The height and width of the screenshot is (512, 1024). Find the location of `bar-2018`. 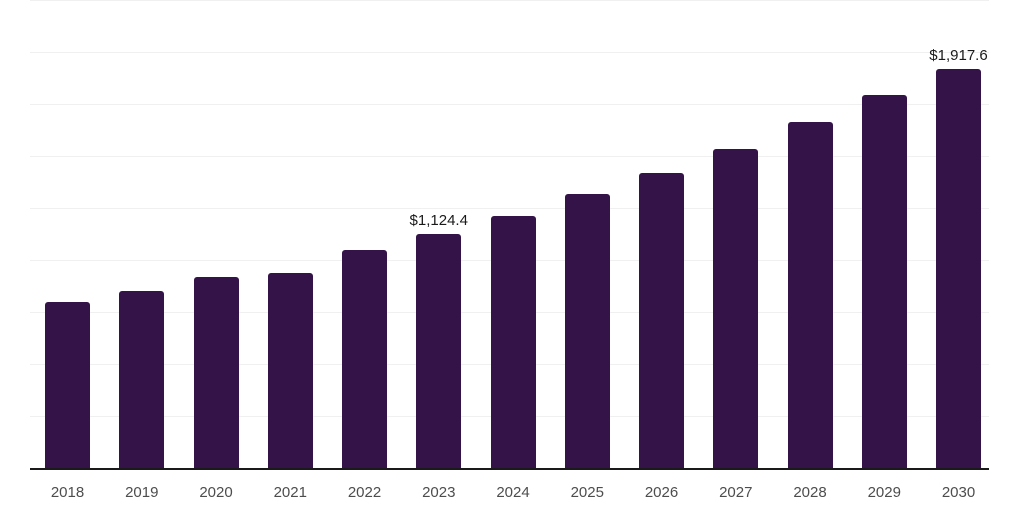

bar-2018 is located at coordinates (67, 384).